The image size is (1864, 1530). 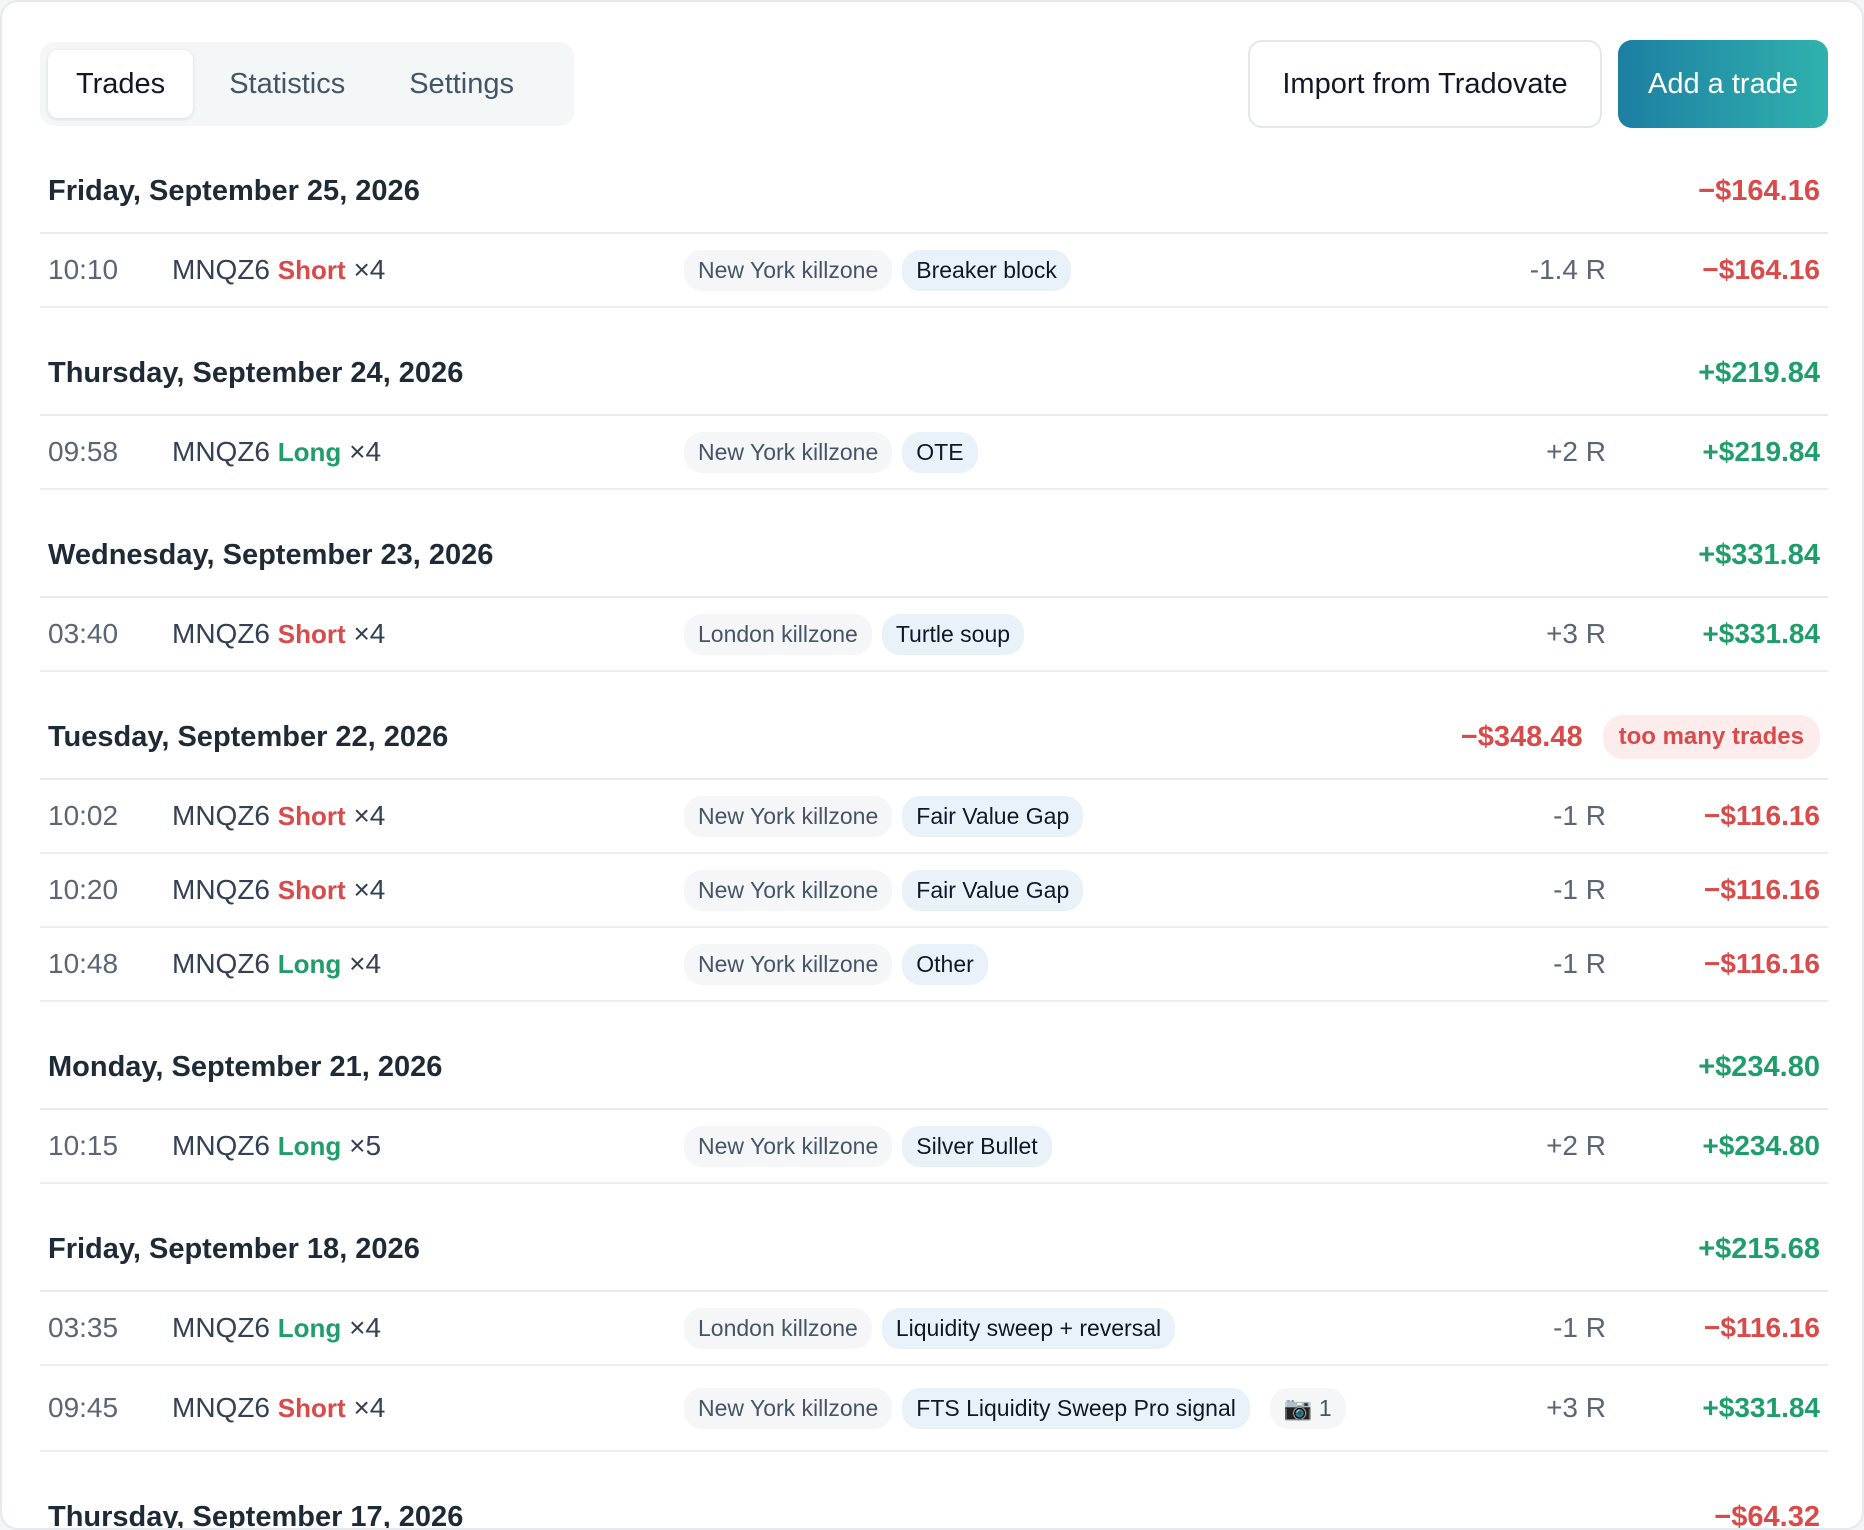 I want to click on trade-instrument: MNQZ6 Long ×4, so click(x=428, y=964).